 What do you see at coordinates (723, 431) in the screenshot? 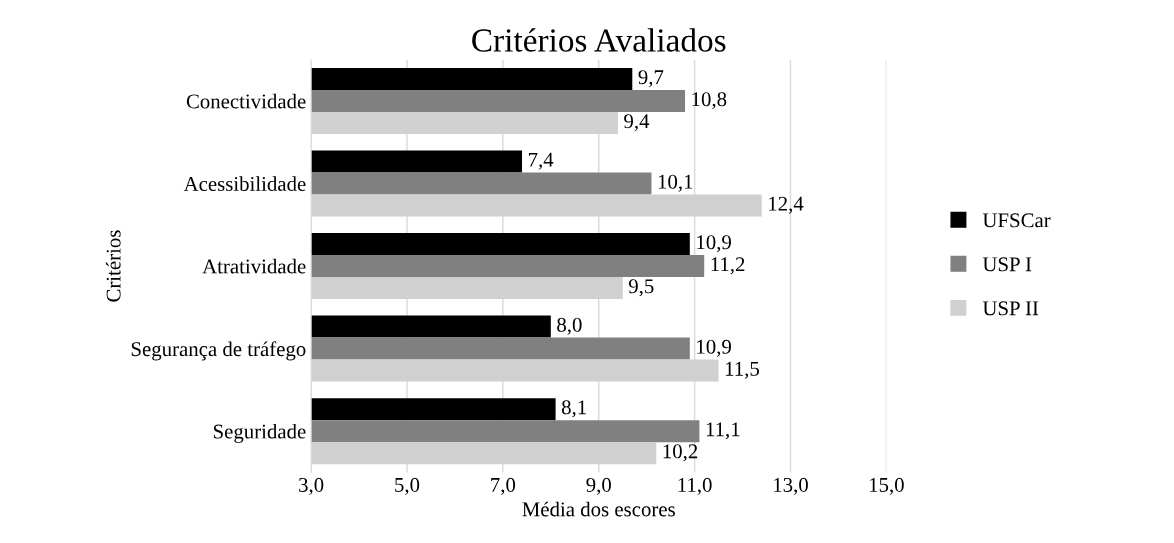
I see `data-label: 11,1` at bounding box center [723, 431].